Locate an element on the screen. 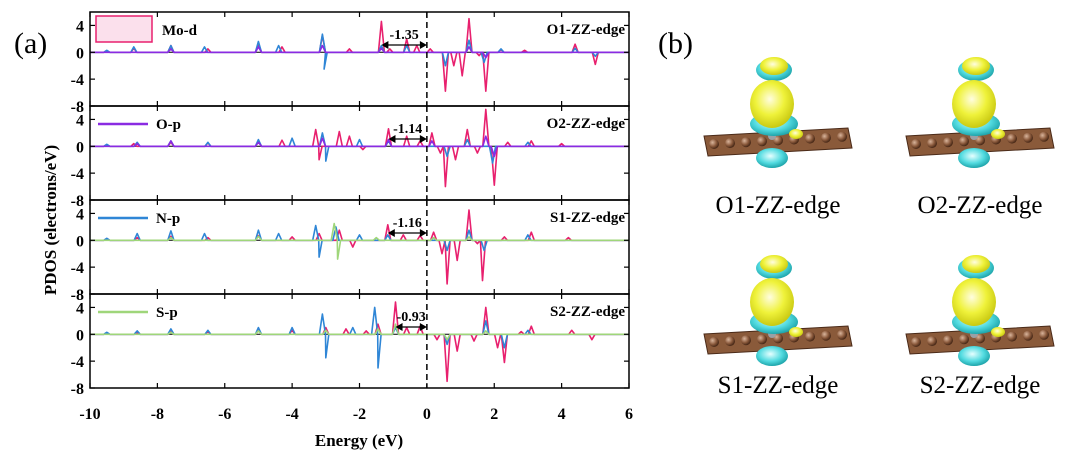 This screenshot has height=459, width=1080. structure-s2-zz-edge: S2-ZZ-edge is located at coordinates (980, 327).